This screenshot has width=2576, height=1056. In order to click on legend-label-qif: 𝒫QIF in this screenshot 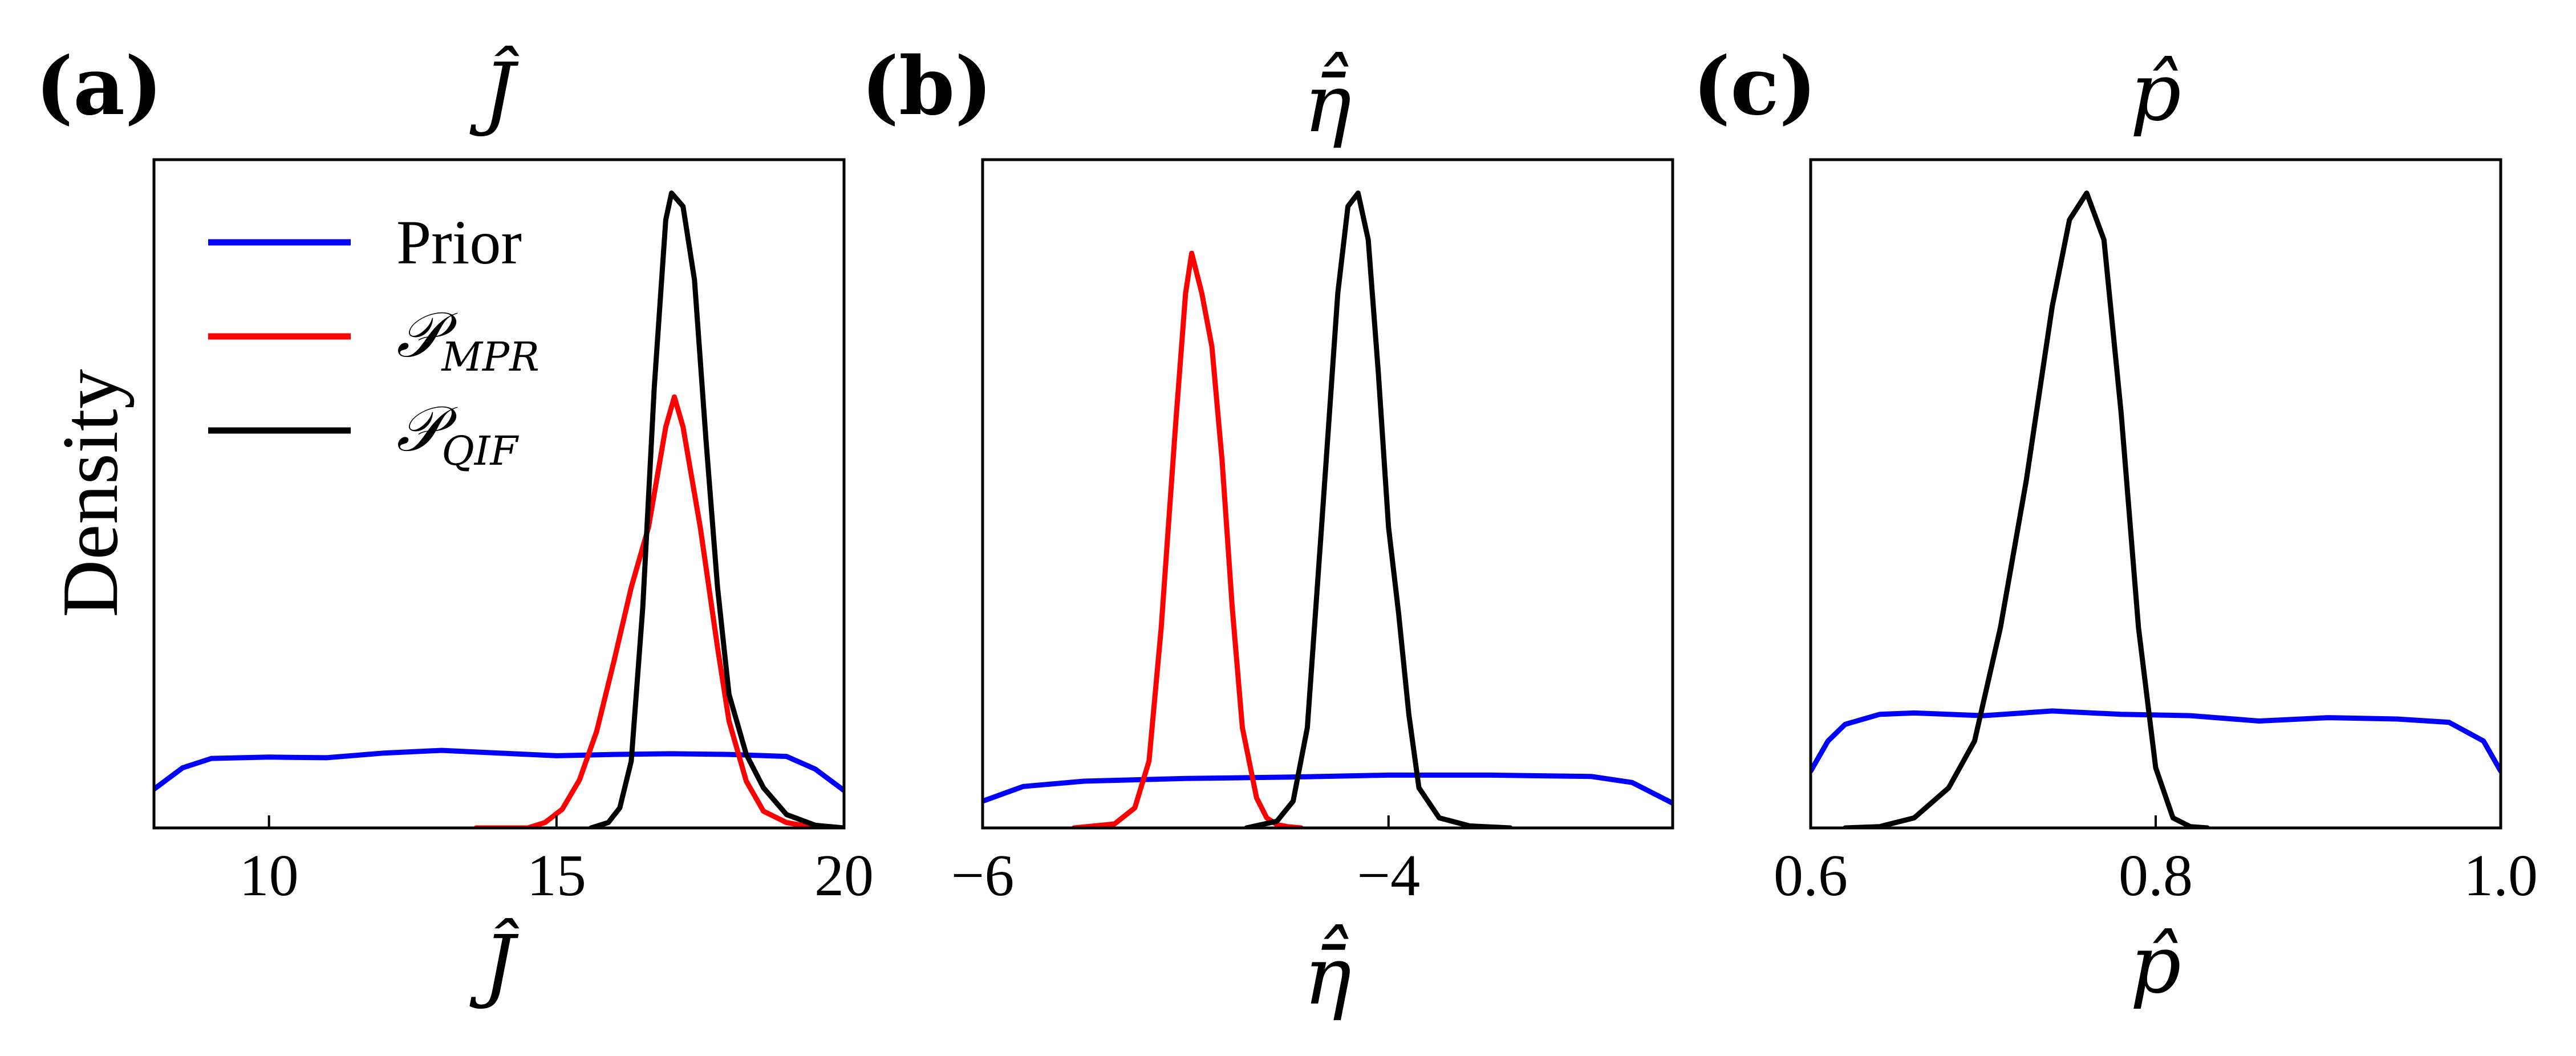, I will do `click(457, 433)`.